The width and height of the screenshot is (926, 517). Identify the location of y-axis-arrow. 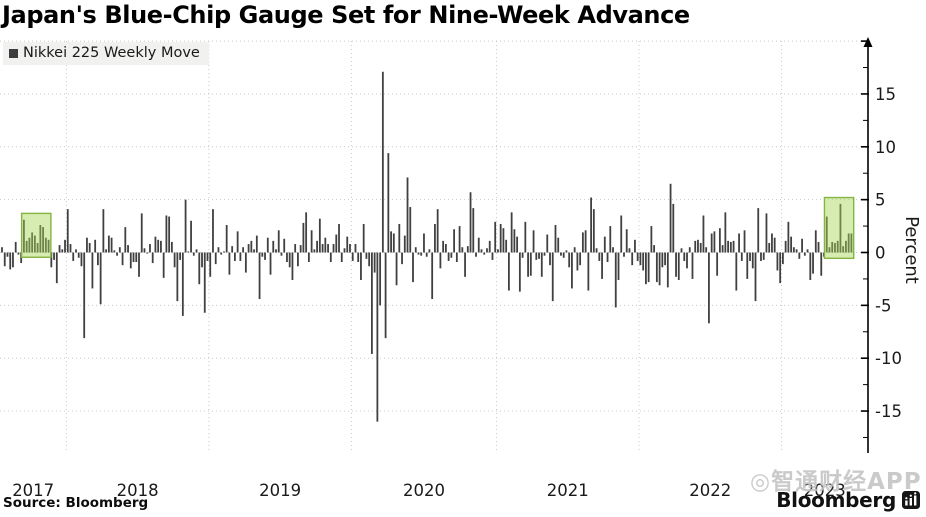
(868, 42).